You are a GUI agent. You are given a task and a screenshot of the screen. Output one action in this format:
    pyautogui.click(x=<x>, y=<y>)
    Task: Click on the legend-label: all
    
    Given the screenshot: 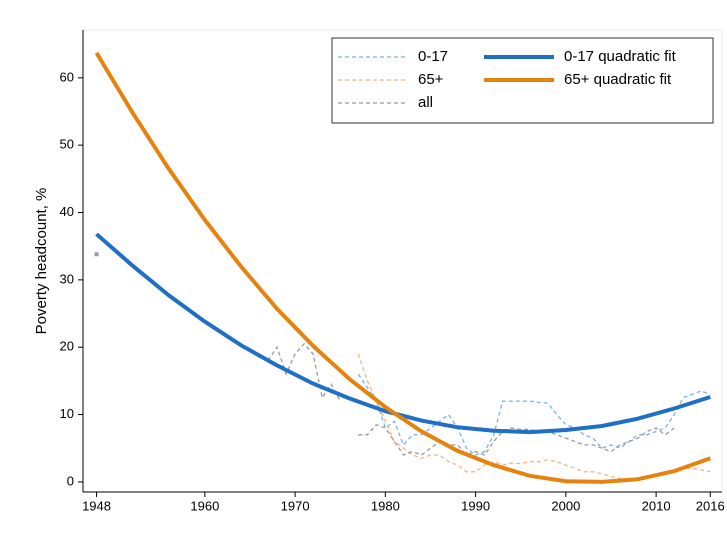 What is the action you would take?
    pyautogui.click(x=425, y=102)
    